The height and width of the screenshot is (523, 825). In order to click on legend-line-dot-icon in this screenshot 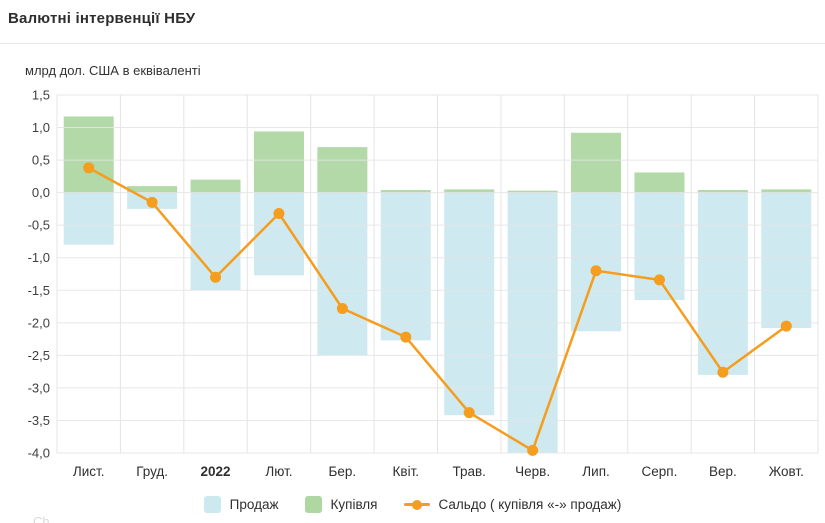, I will do `click(416, 504)`.